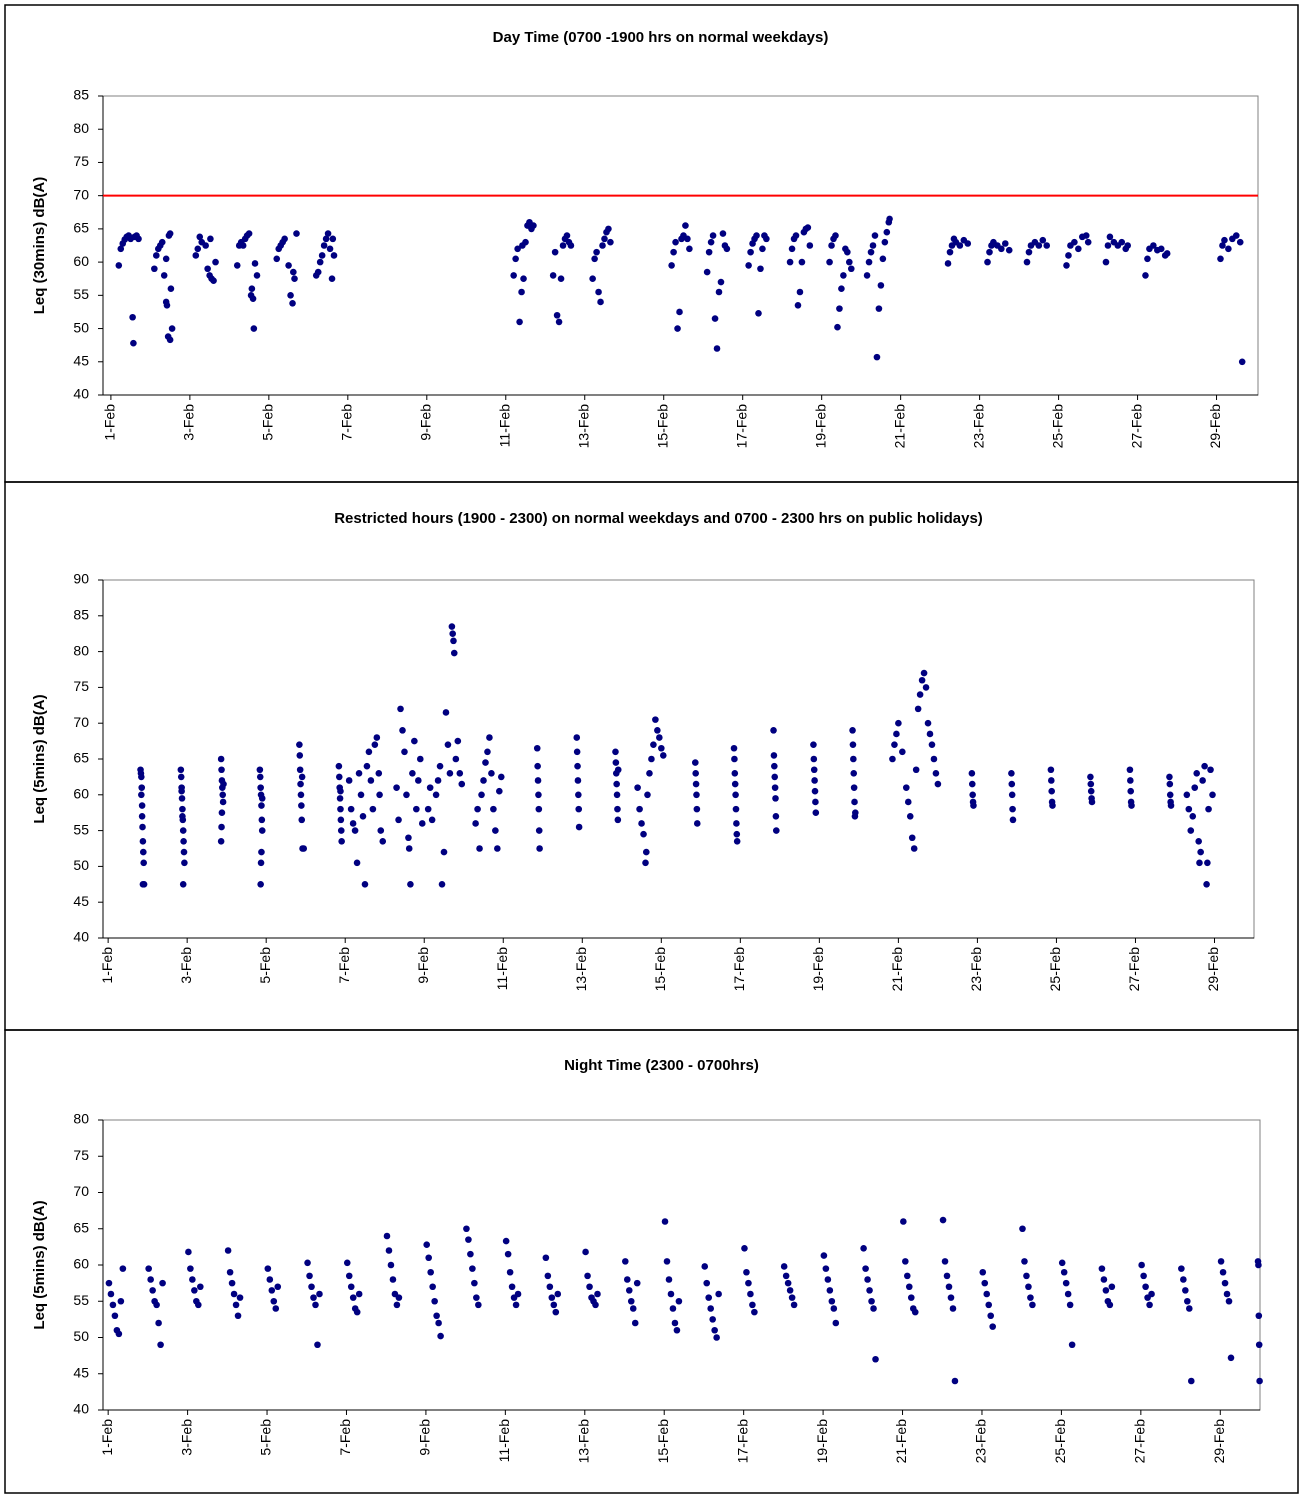 The height and width of the screenshot is (1494, 1300). Describe the element at coordinates (662, 426) in the screenshot. I see `x-tick-label: 15-Feb` at that location.